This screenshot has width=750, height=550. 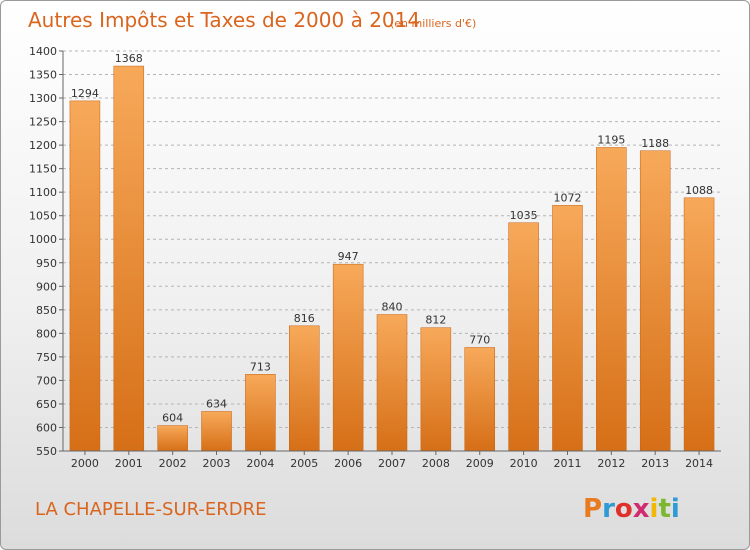 What do you see at coordinates (392, 307) in the screenshot?
I see `value-label: 840` at bounding box center [392, 307].